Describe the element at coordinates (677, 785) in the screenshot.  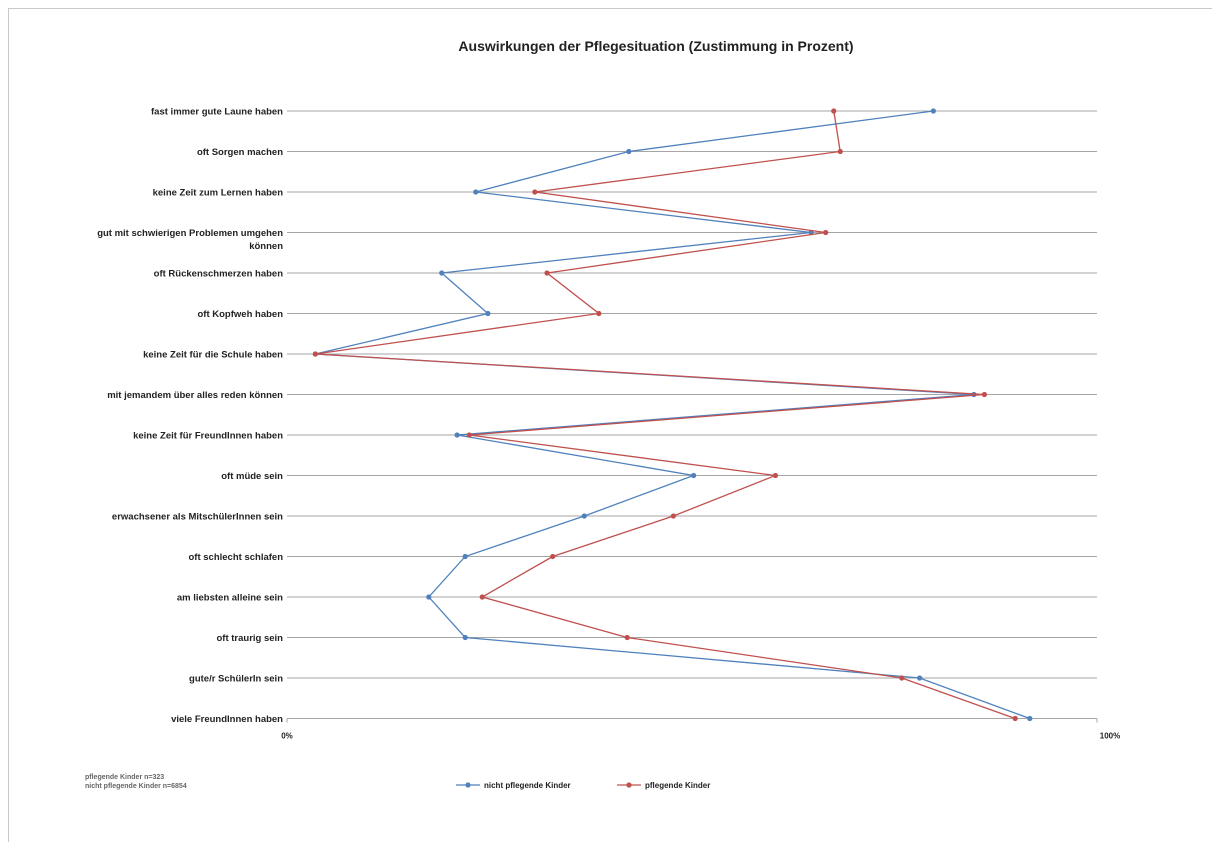
I see `legend-label: pflegende Kinder` at that location.